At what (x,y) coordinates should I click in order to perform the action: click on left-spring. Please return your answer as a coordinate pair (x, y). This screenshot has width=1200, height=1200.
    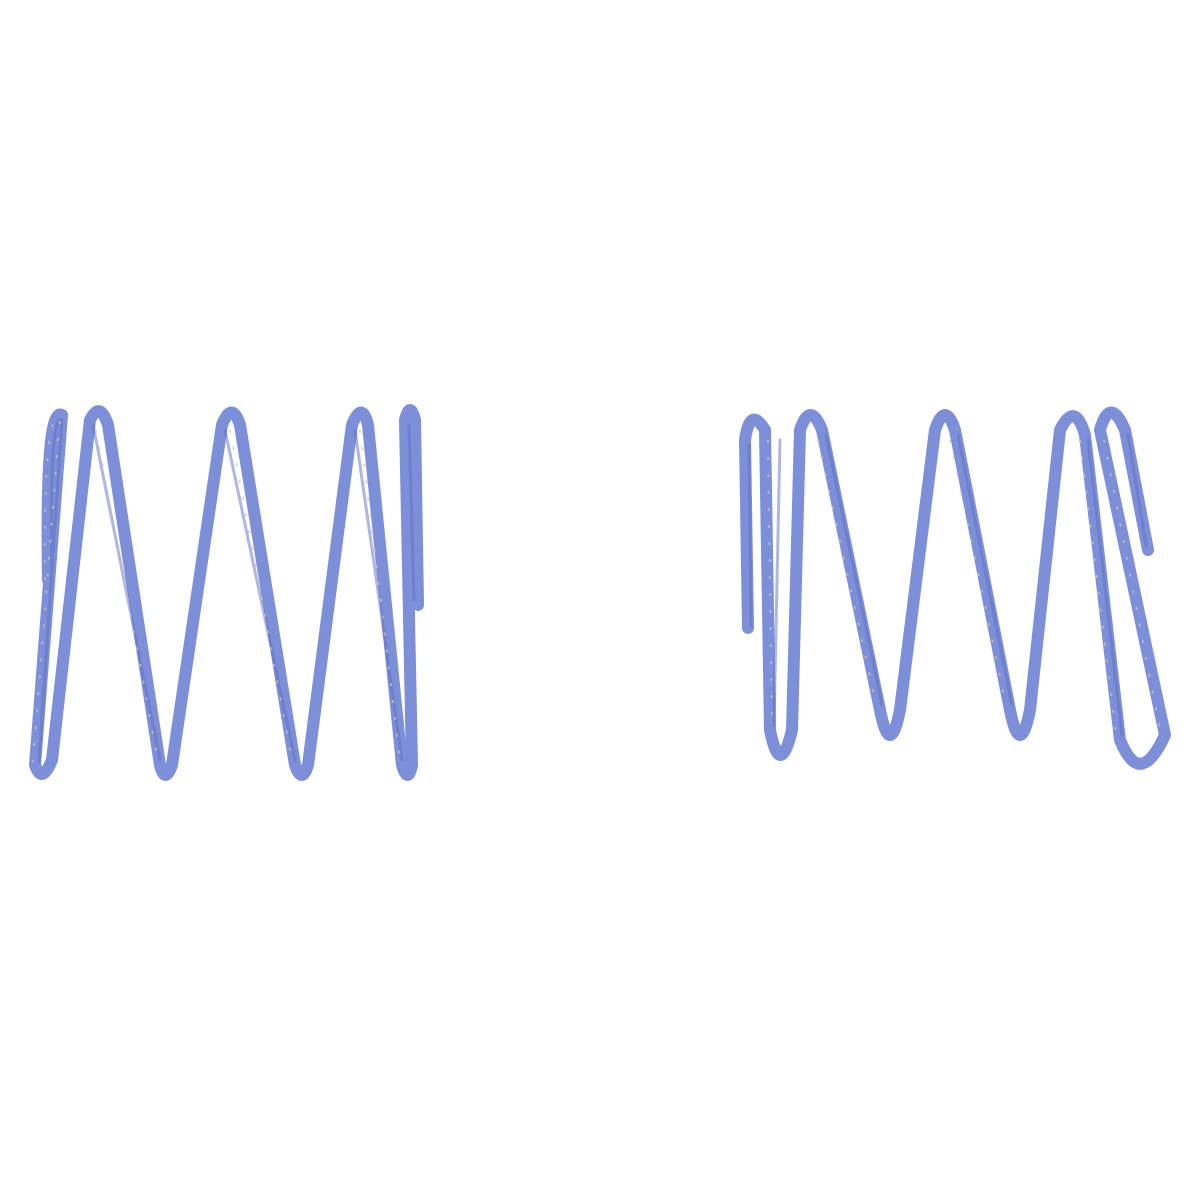
    Looking at the image, I should click on (226, 592).